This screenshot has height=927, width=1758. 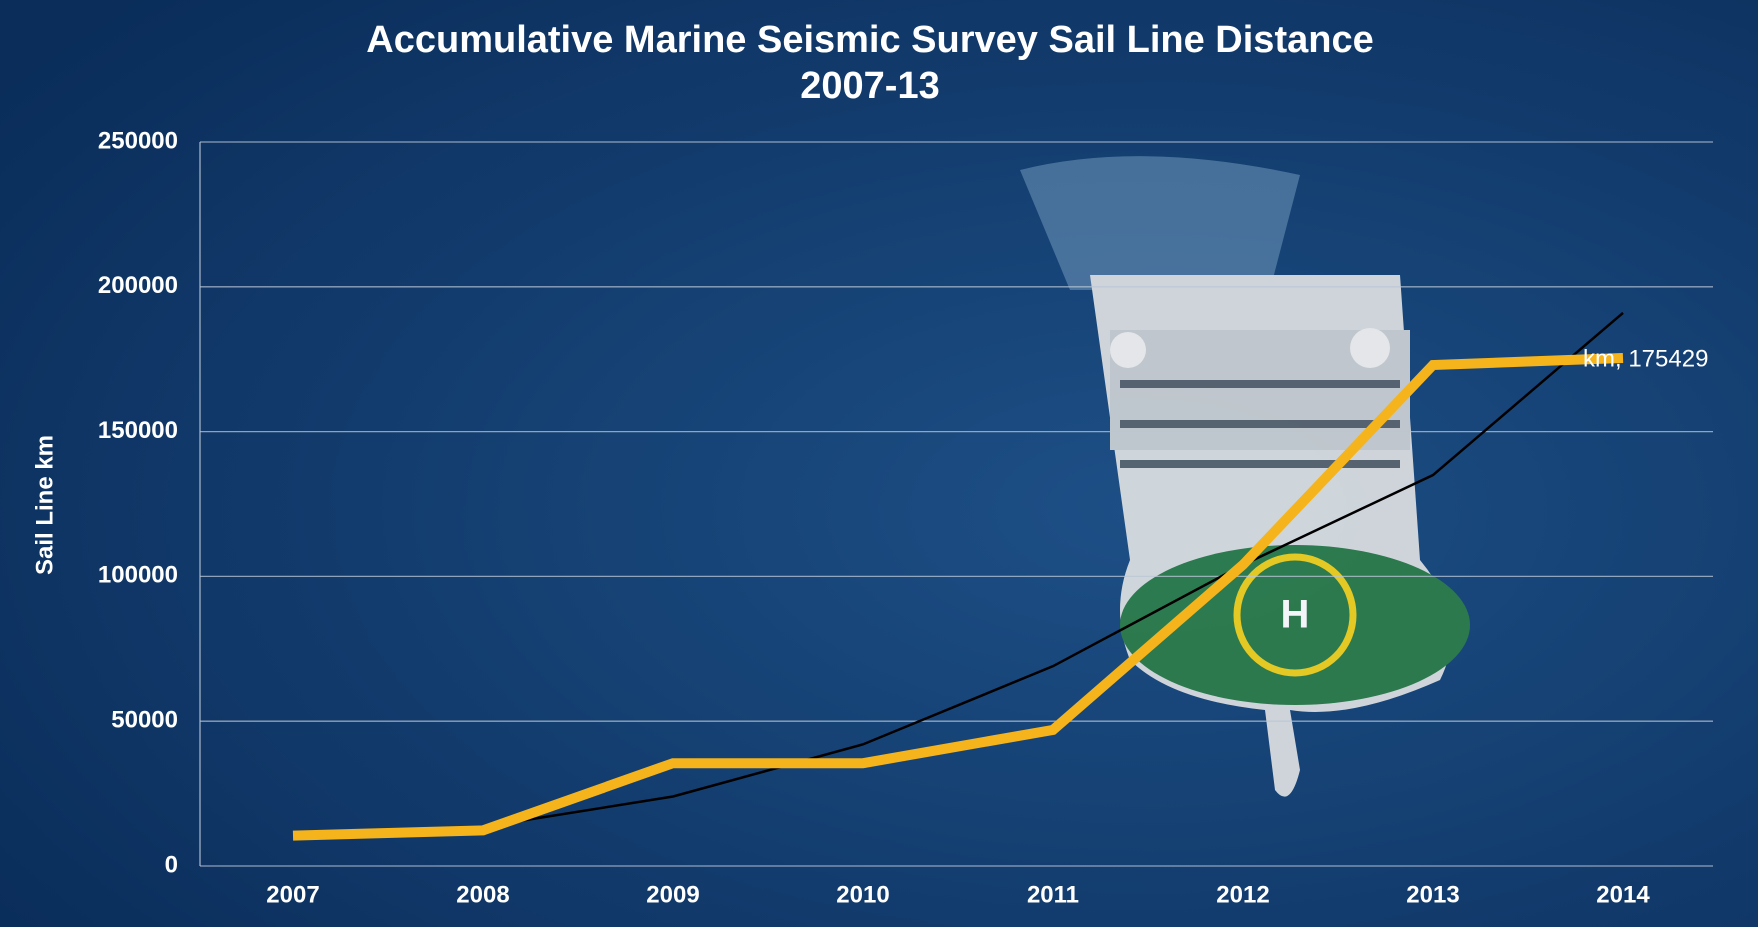 What do you see at coordinates (171, 864) in the screenshot?
I see `y-tick-label: 0` at bounding box center [171, 864].